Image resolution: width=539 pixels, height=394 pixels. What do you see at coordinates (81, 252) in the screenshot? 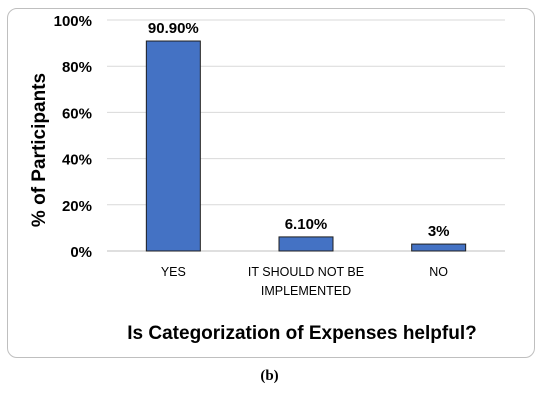
I see `y-tick-label: 0%` at bounding box center [81, 252].